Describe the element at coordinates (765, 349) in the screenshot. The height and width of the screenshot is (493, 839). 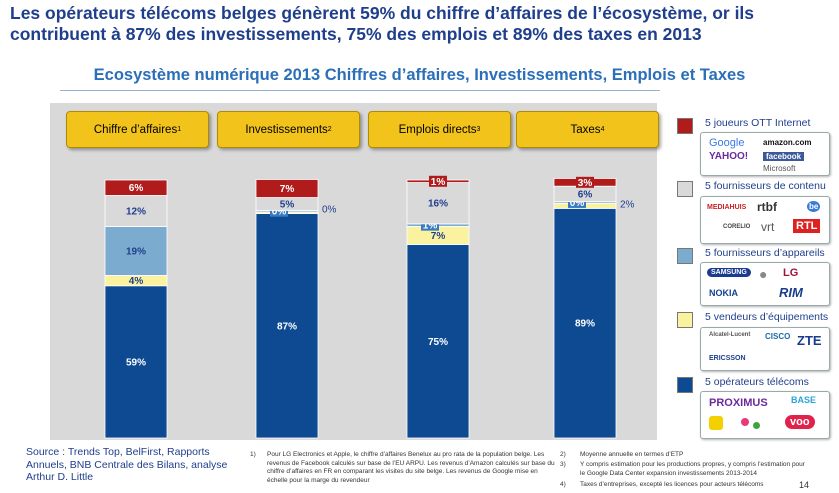
I see `logos-equipements: Alcatel-Lucent CISCO ZTE ERICSSON` at that location.